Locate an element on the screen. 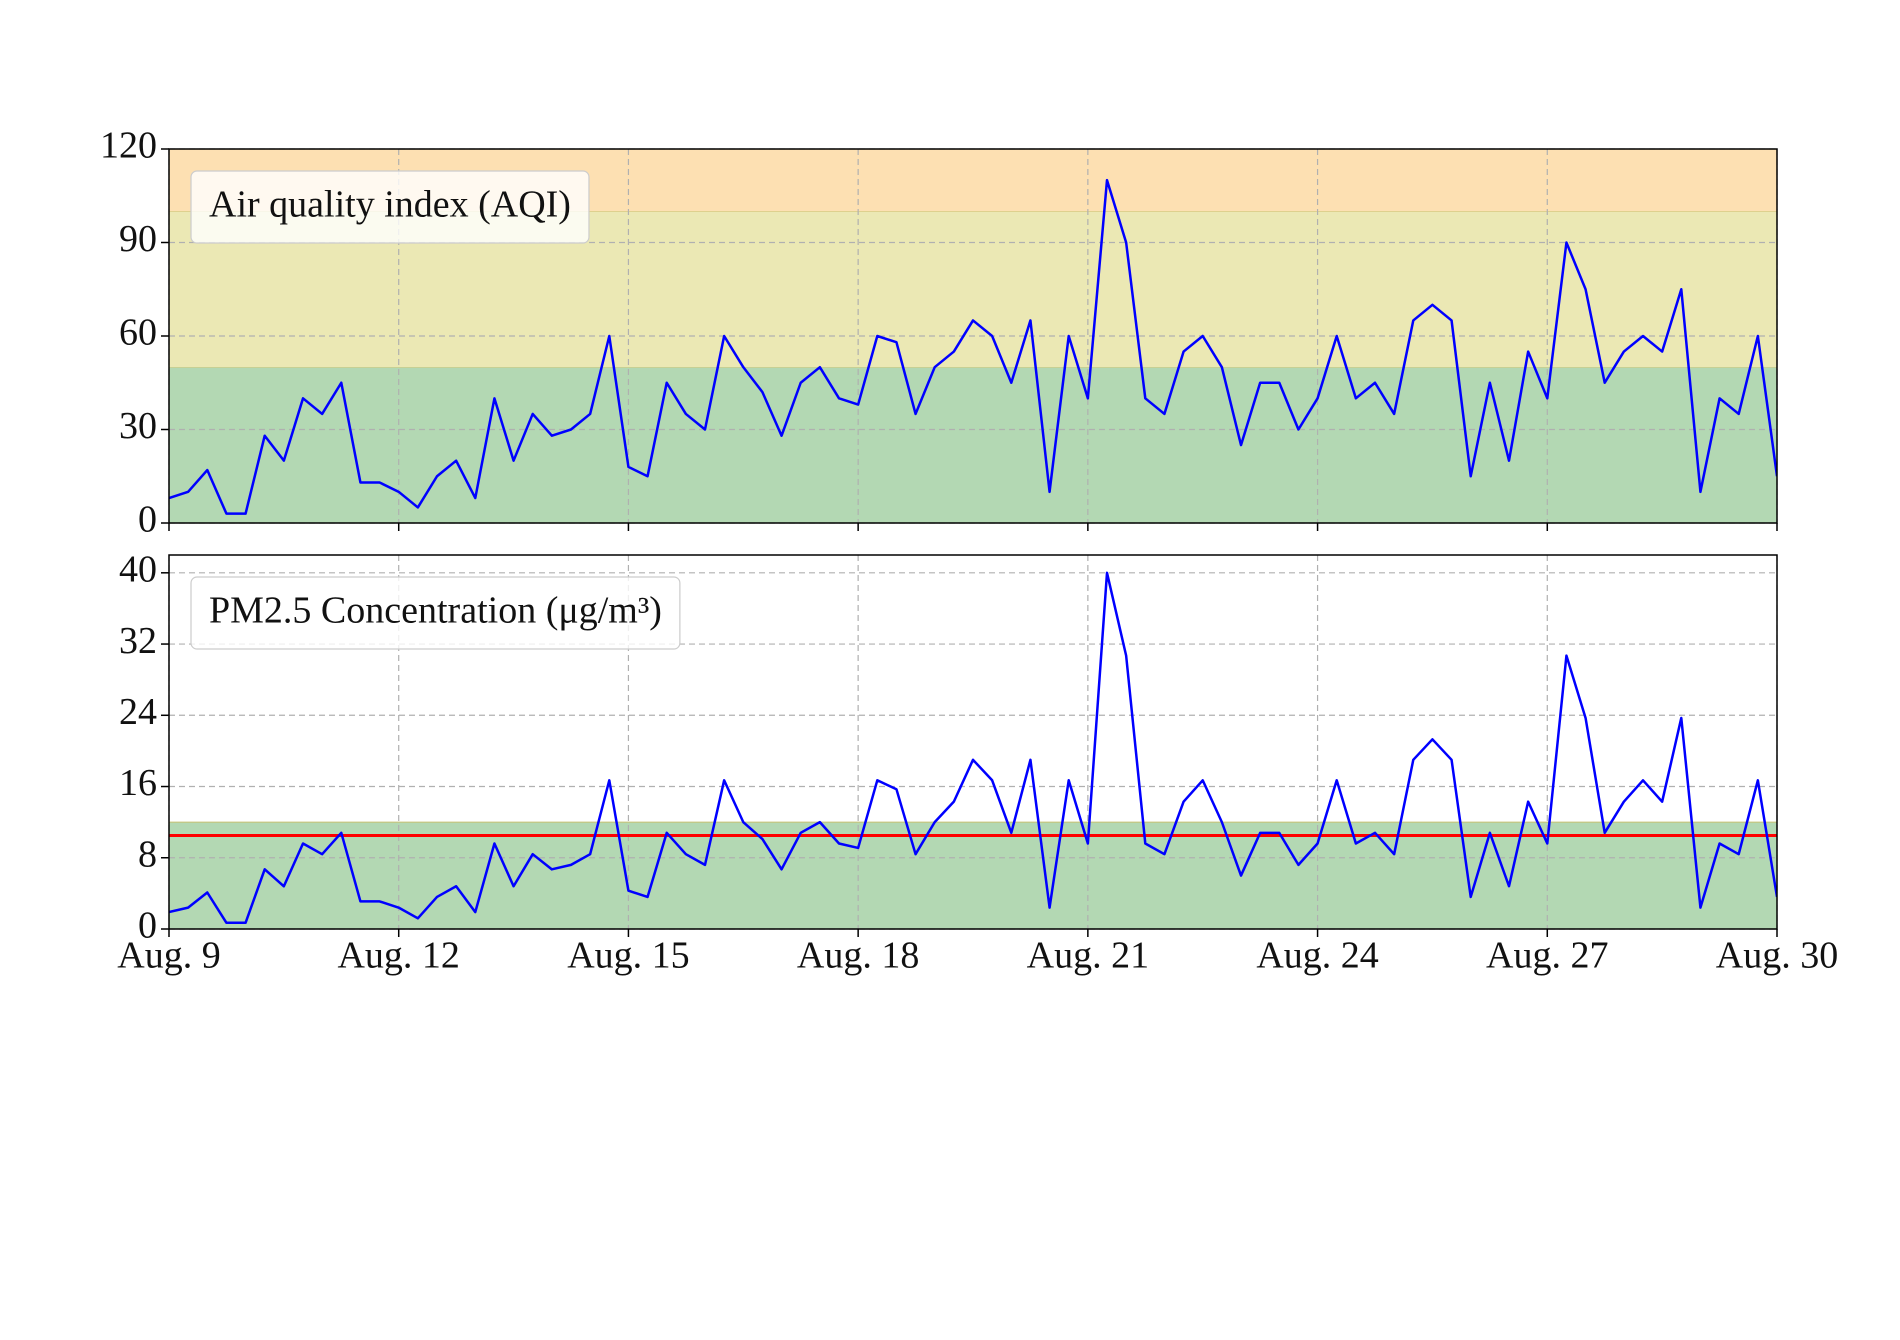 The height and width of the screenshot is (1340, 1900). legend: Air quality index (AQI) is located at coordinates (390, 207).